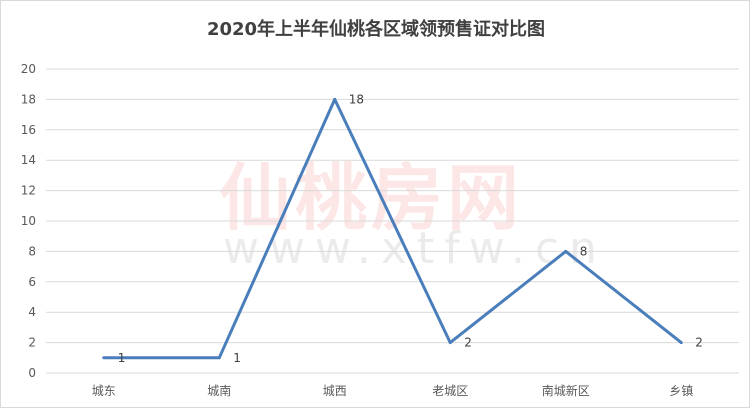  What do you see at coordinates (32, 251) in the screenshot?
I see `y-tick-label: 8` at bounding box center [32, 251].